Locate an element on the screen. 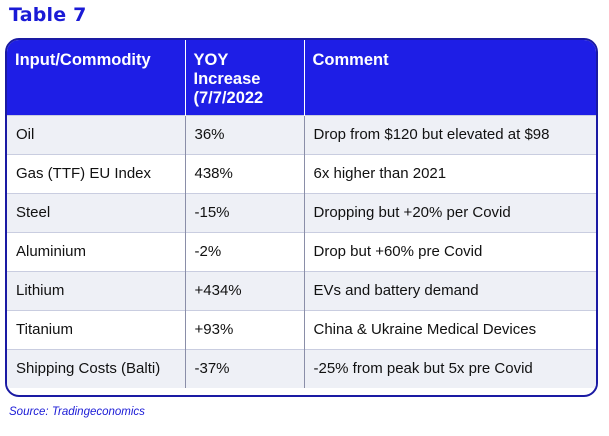  header-yoy-increase: YOY Increase (7/7/2022 is located at coordinates (245, 77).